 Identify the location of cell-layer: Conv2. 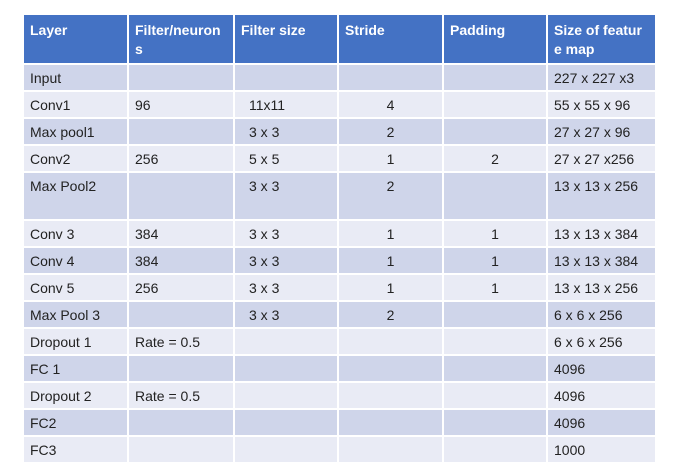
(76, 159).